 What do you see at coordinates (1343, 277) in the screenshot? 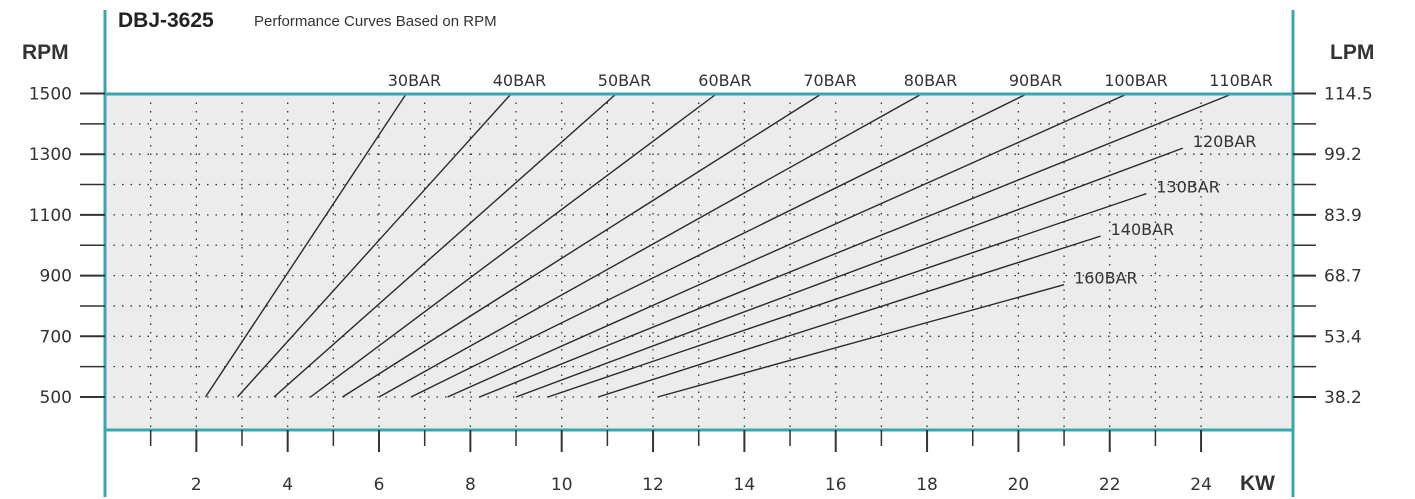
I see `y2-tick-label: 68.7` at bounding box center [1343, 277].